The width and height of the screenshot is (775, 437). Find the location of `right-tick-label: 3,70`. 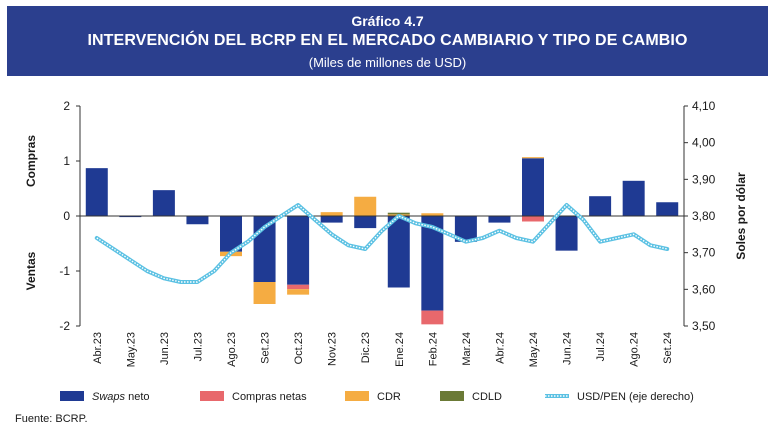

right-tick-label: 3,70 is located at coordinates (704, 253).